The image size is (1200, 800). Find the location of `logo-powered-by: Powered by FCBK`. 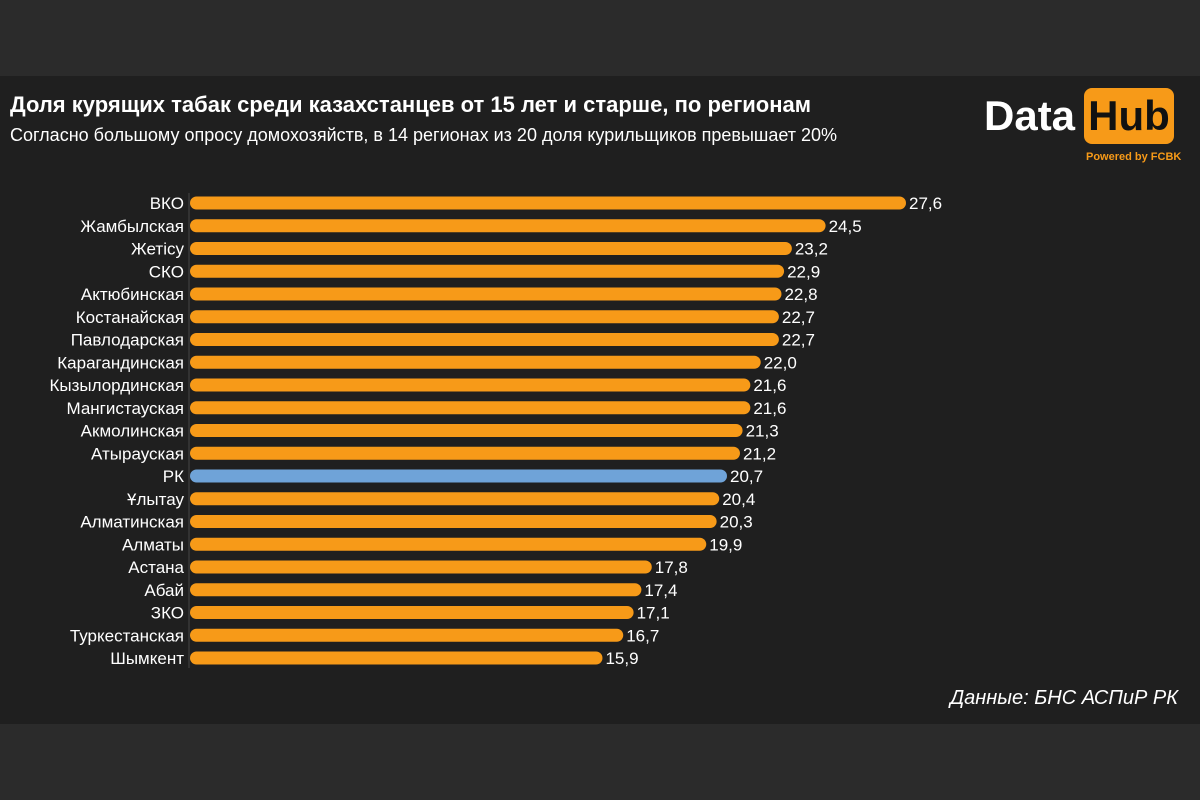

logo-powered-by: Powered by FCBK is located at coordinates (1134, 157).